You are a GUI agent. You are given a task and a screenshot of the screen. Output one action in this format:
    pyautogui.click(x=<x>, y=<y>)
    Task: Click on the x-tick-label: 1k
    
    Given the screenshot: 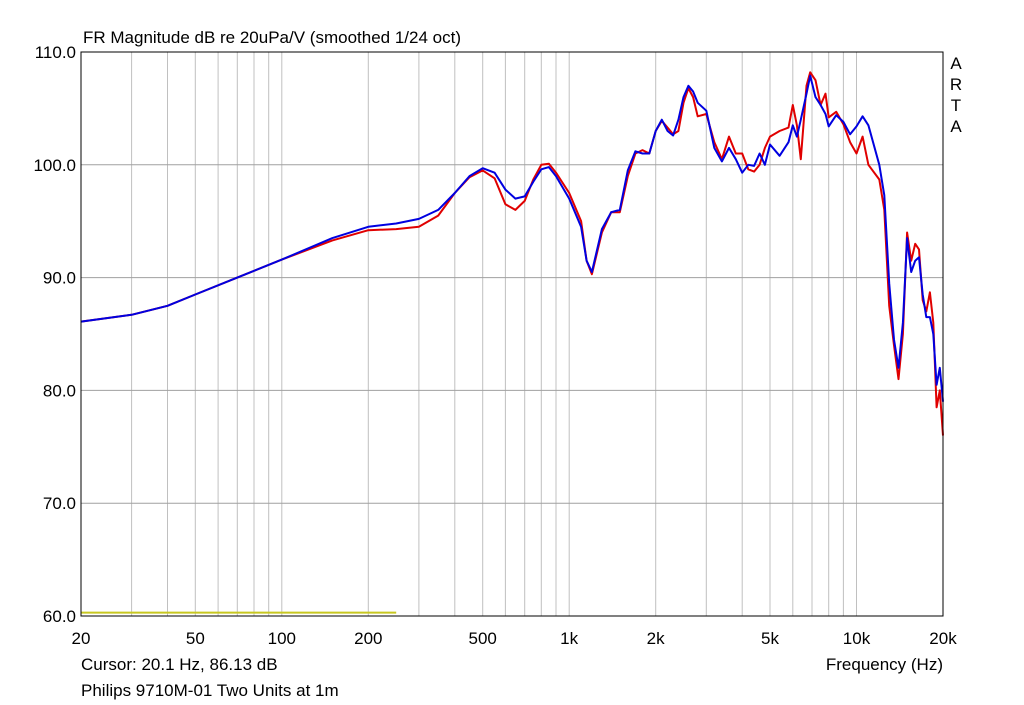 What is the action you would take?
    pyautogui.click(x=569, y=638)
    